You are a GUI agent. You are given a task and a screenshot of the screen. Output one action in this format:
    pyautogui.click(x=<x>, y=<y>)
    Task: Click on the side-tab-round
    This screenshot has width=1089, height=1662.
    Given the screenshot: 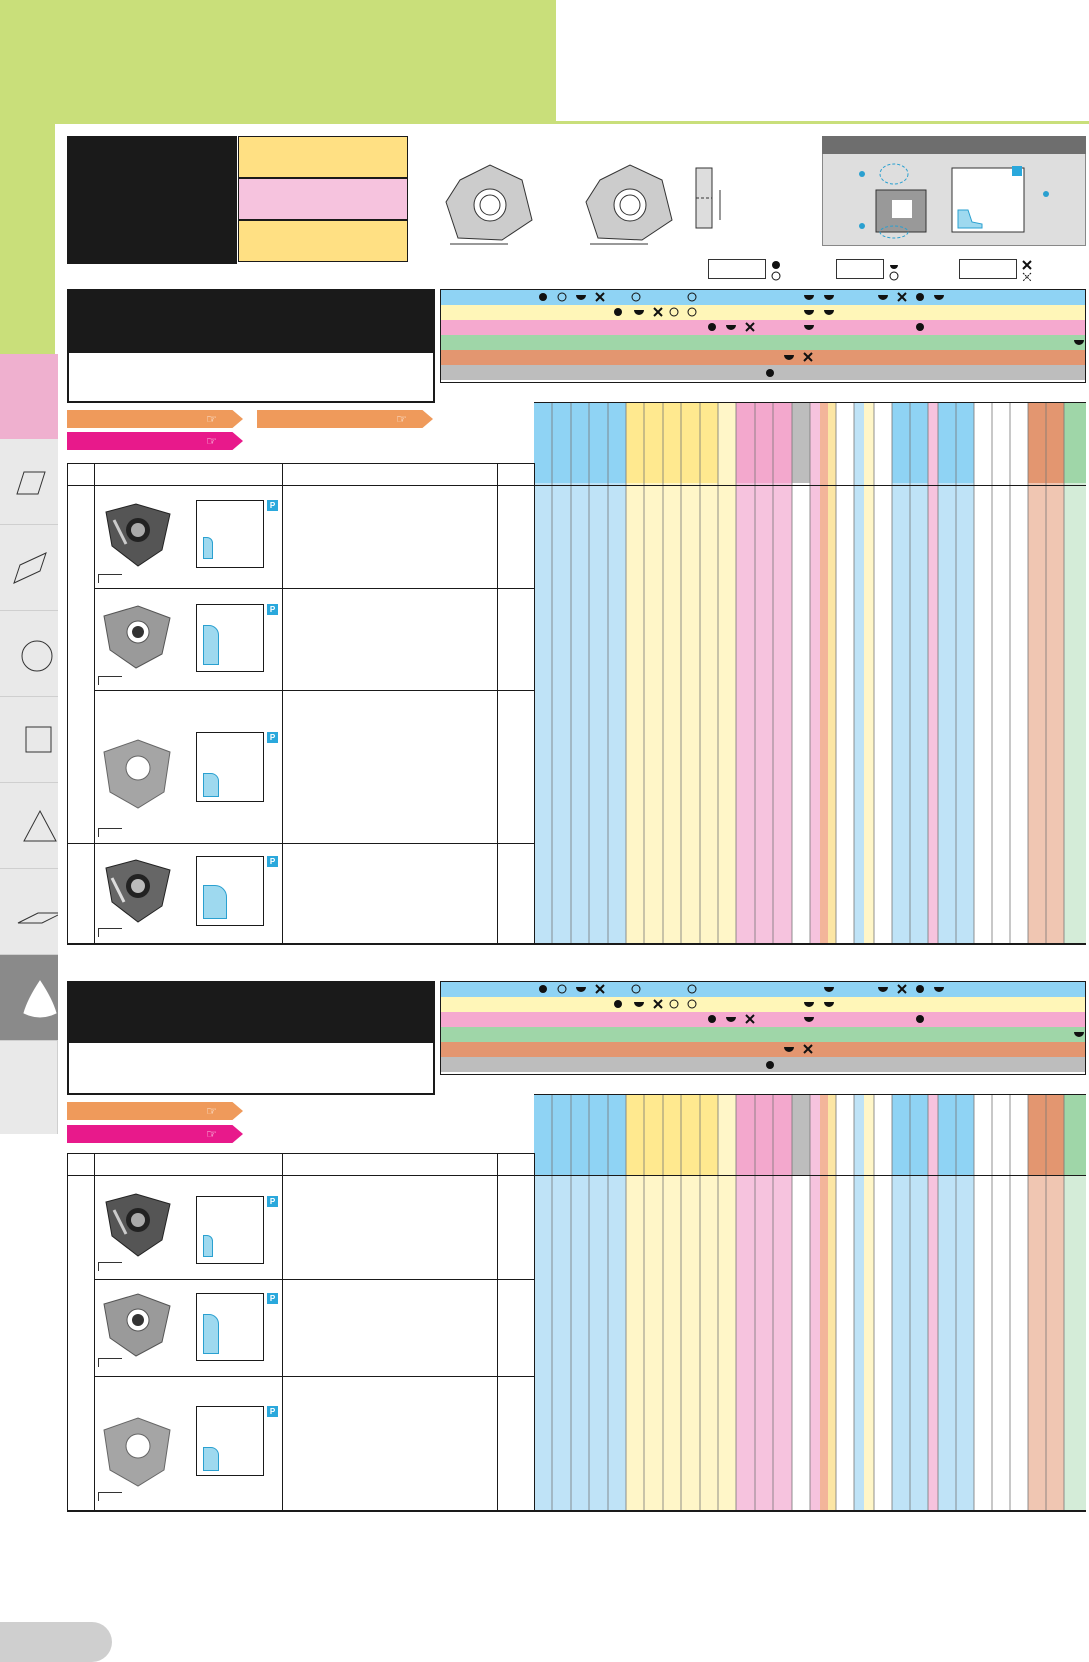 What is the action you would take?
    pyautogui.click(x=29, y=654)
    